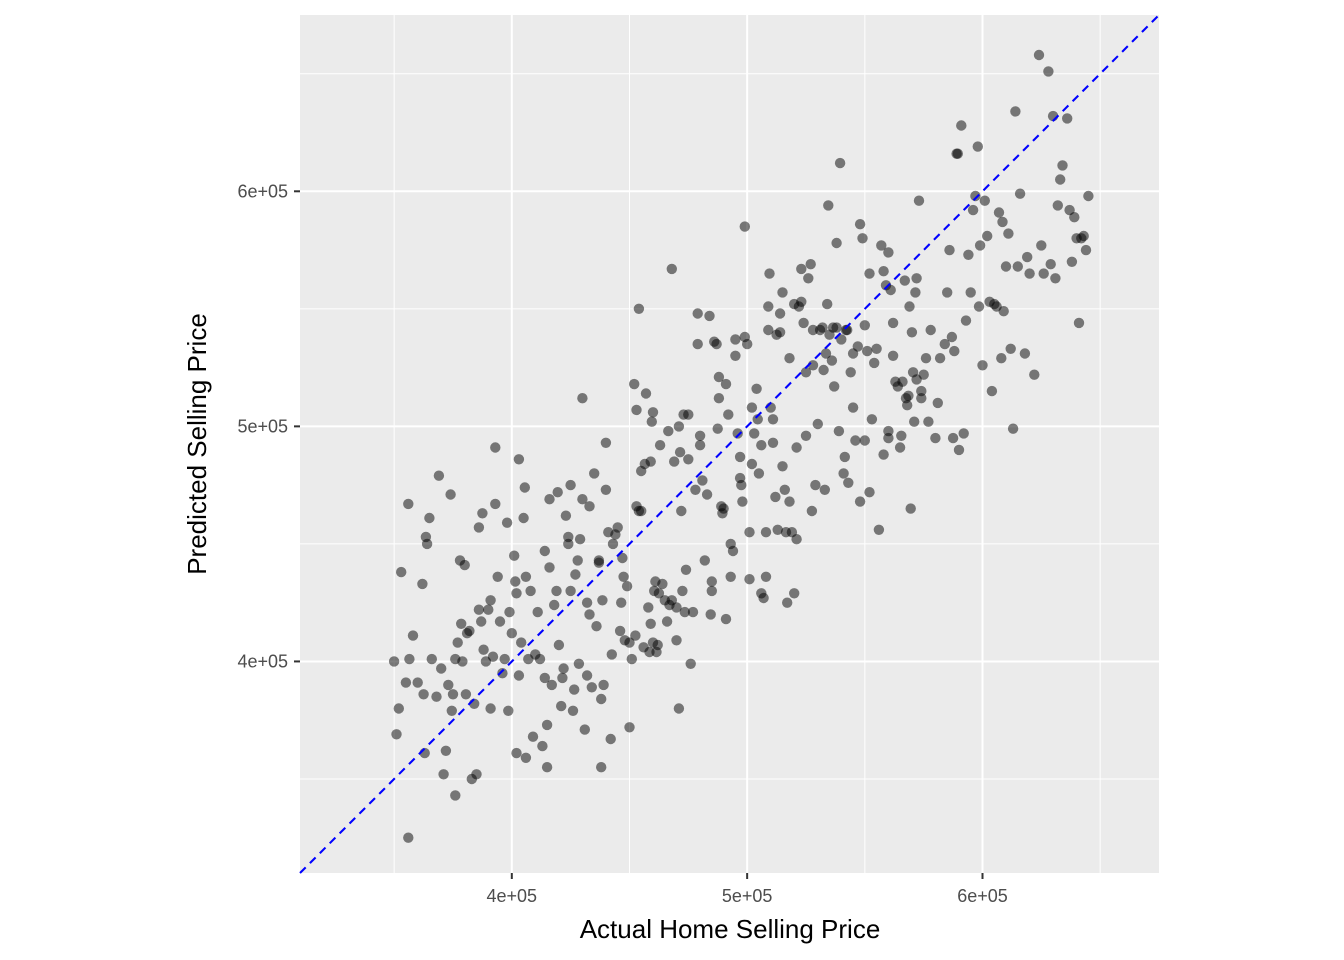  I want to click on y-axis-title: Predicted Selling Price, so click(197, 444).